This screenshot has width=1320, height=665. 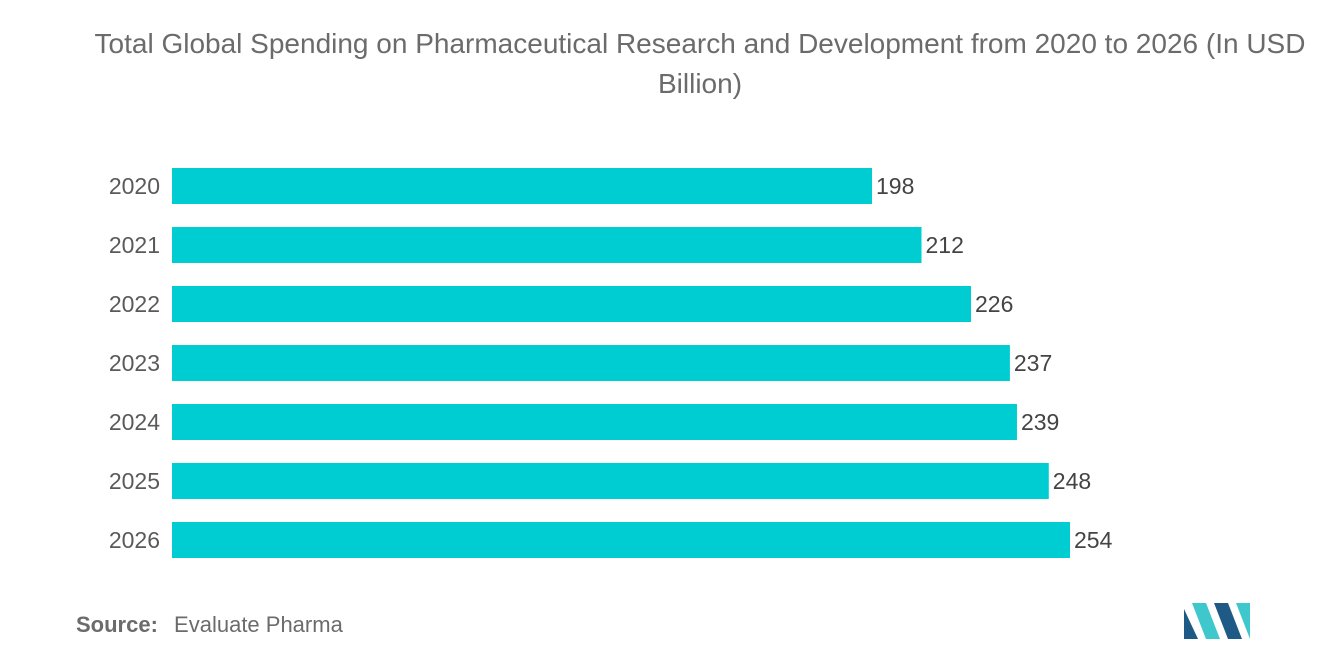 I want to click on bar-2024, so click(x=594, y=422).